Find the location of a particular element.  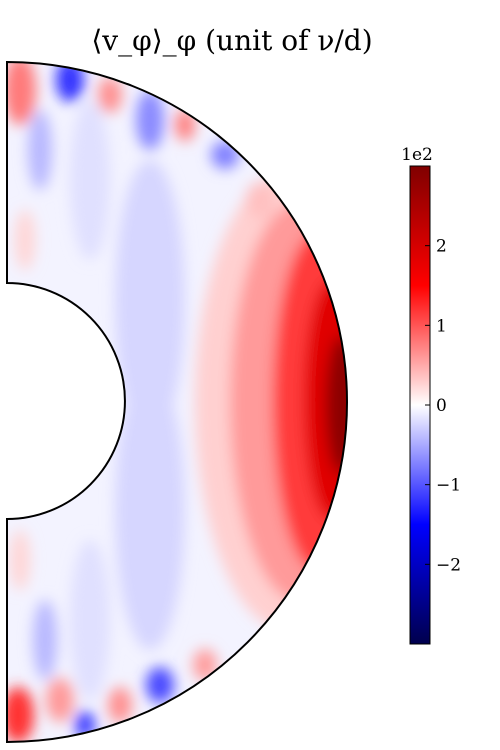

colorbar-tick-label: 0 is located at coordinates (441, 406).